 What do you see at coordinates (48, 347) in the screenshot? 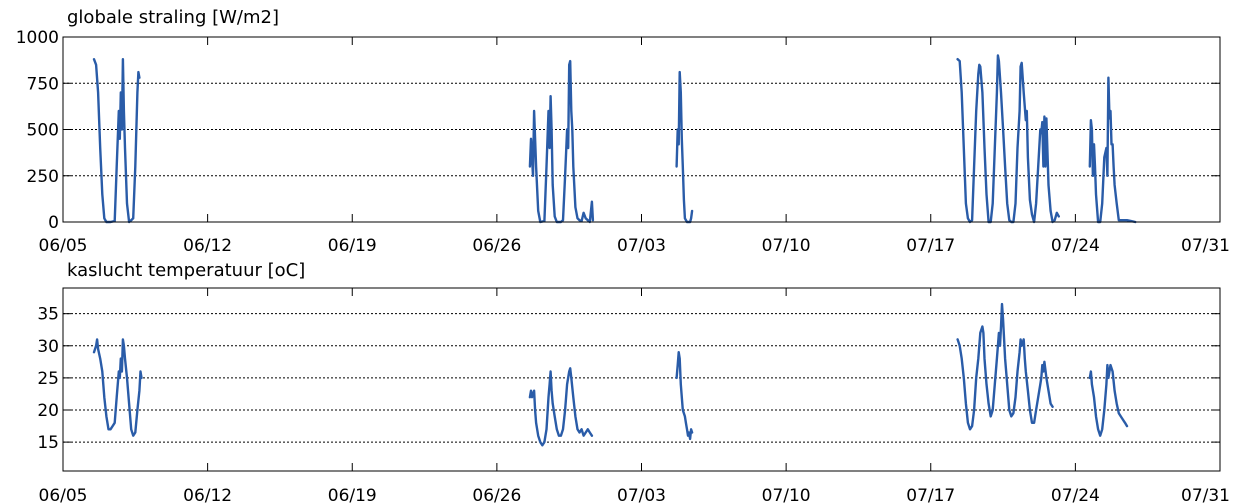
I see `temperature-y-tick-label: 30` at bounding box center [48, 347].